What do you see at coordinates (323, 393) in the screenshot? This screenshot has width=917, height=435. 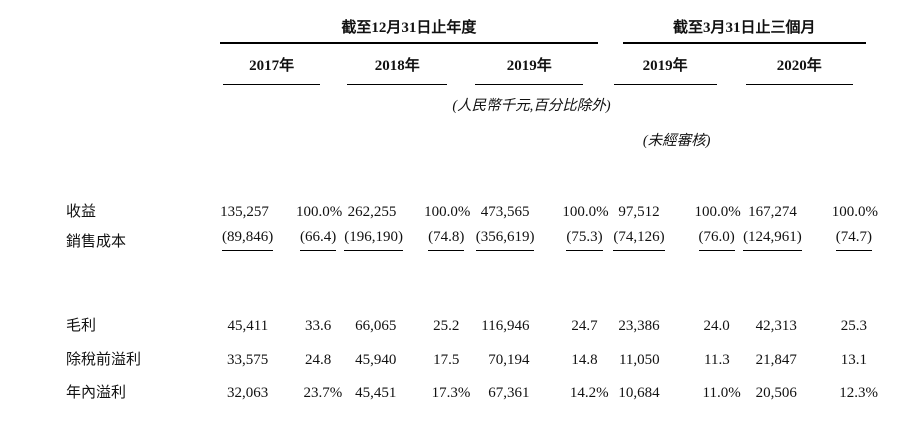 I see `table-cell: 23.7%` at bounding box center [323, 393].